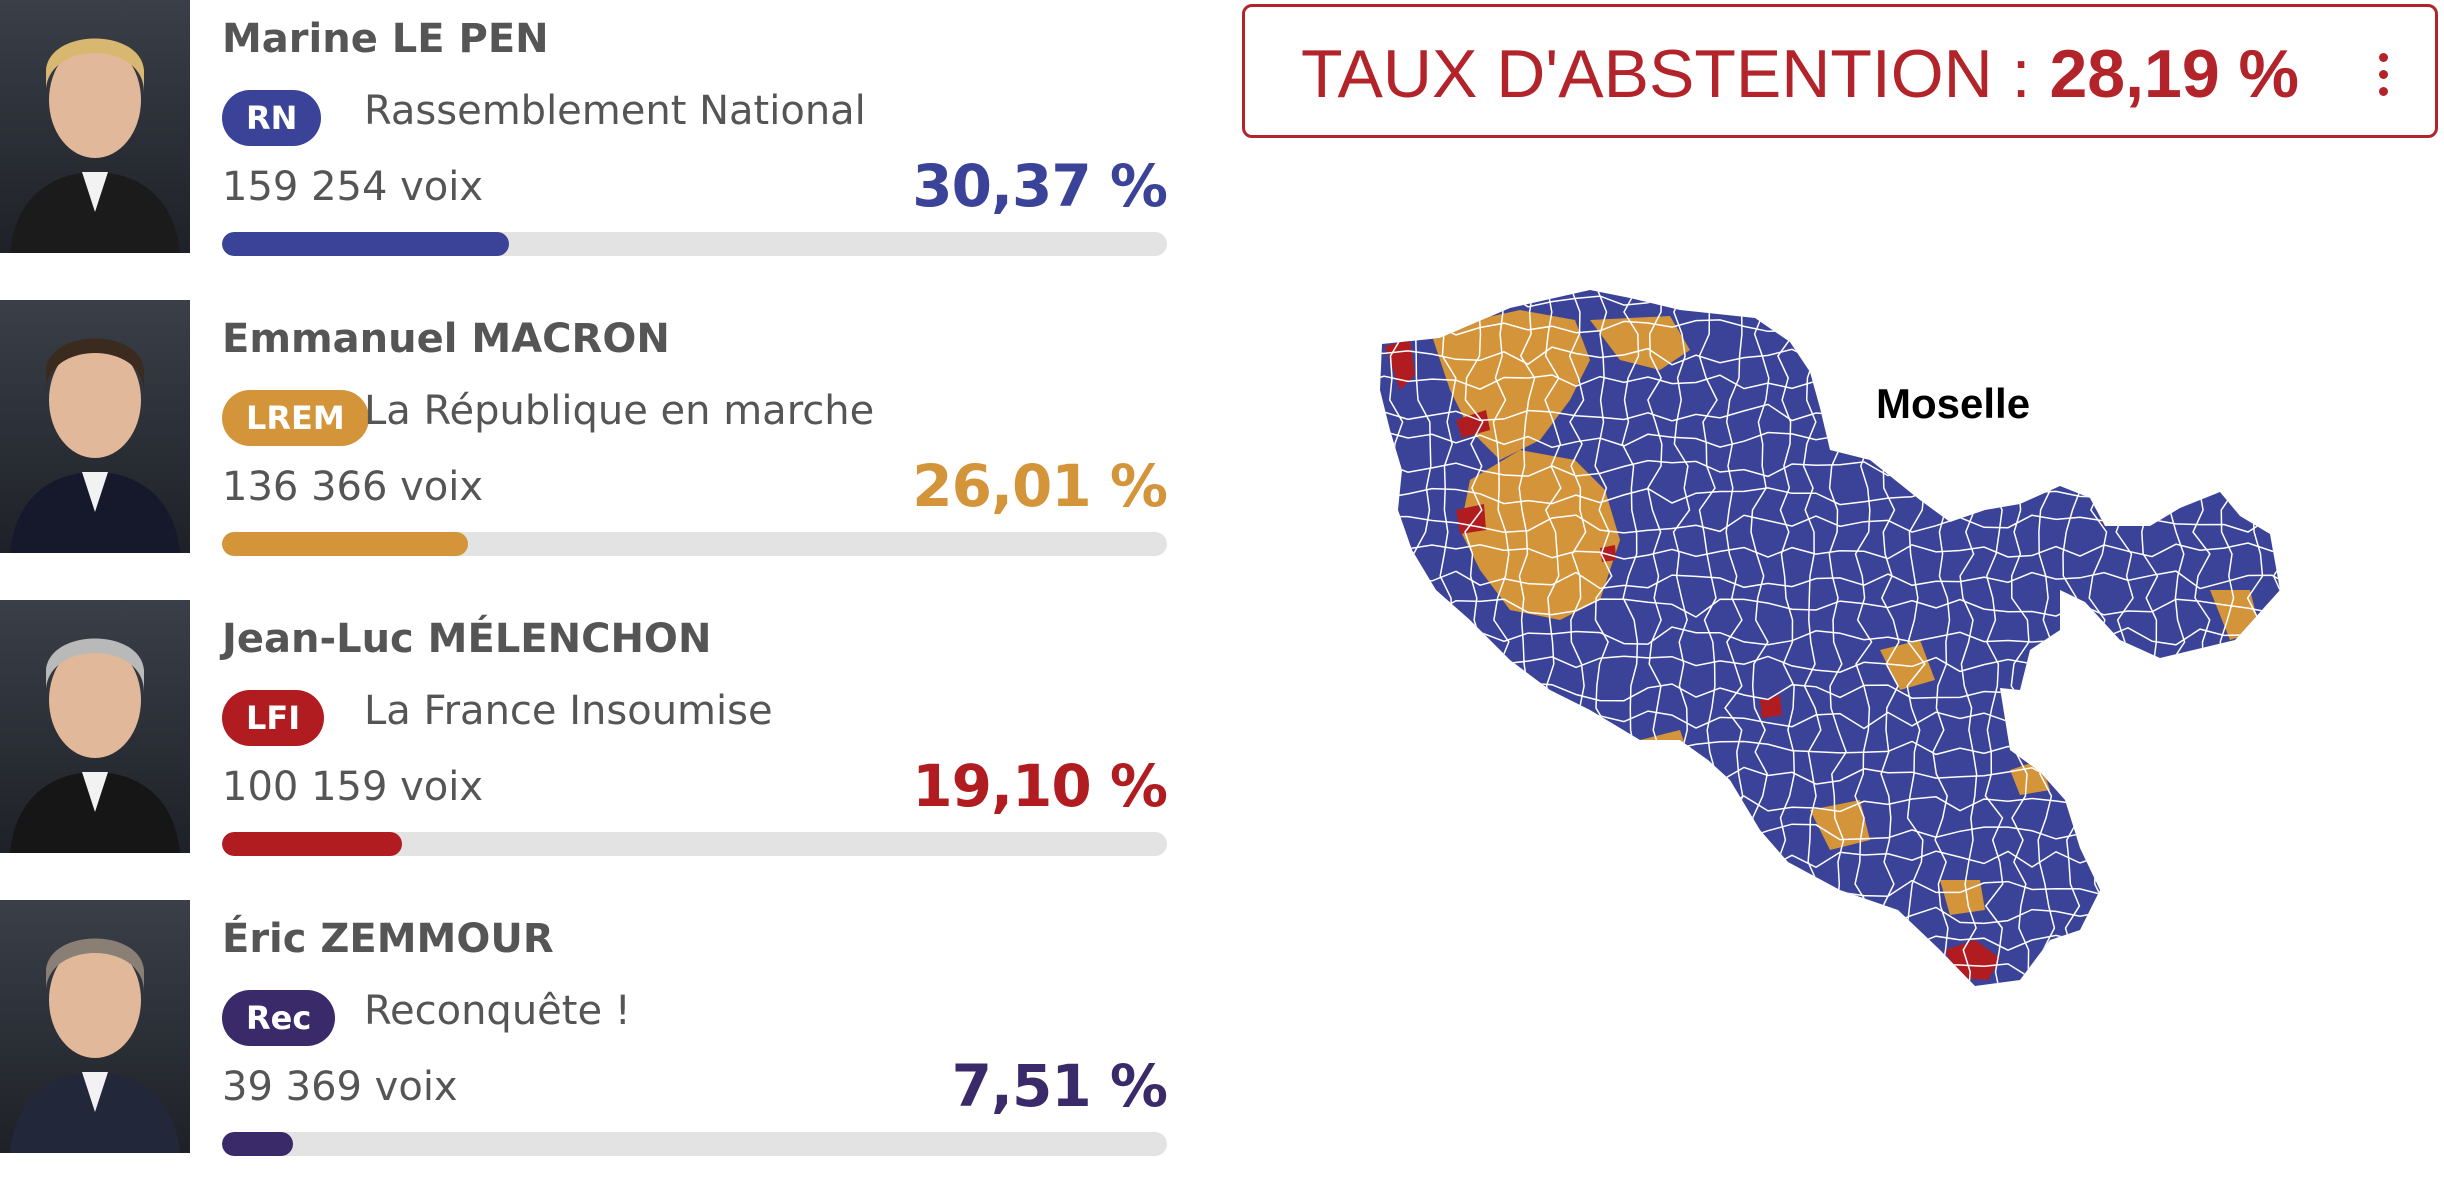 The width and height of the screenshot is (2444, 1190). I want to click on vote-percent: 19,10 %, so click(1040, 786).